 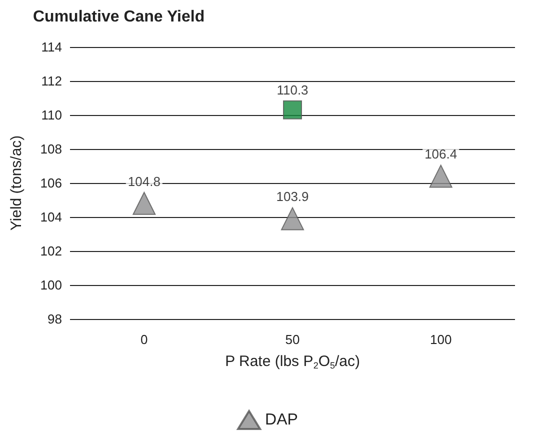 I want to click on x-tick-label: 0, so click(x=144, y=339).